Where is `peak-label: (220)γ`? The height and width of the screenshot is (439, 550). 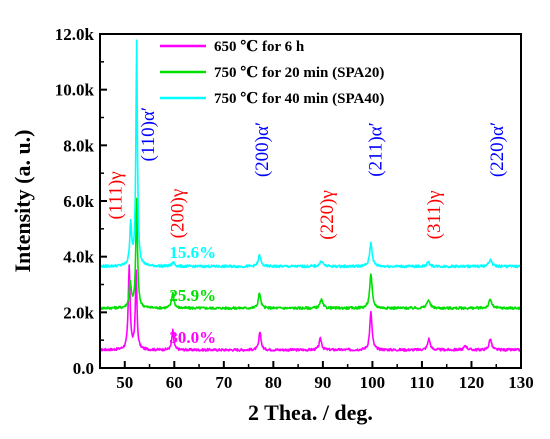
peak-label: (220)γ is located at coordinates (327, 215).